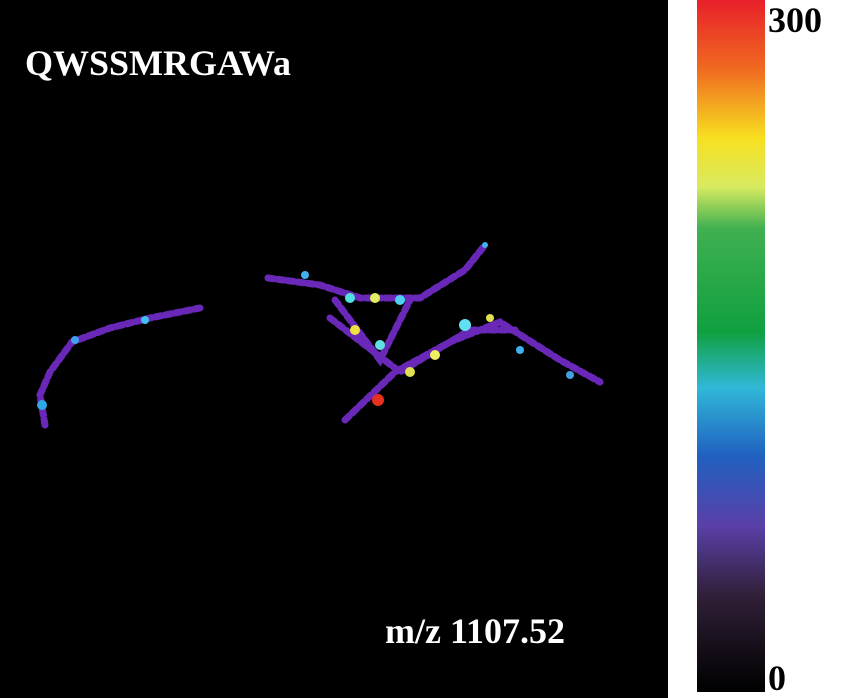  I want to click on mz-annotation: m/z 1107.52, so click(475, 631).